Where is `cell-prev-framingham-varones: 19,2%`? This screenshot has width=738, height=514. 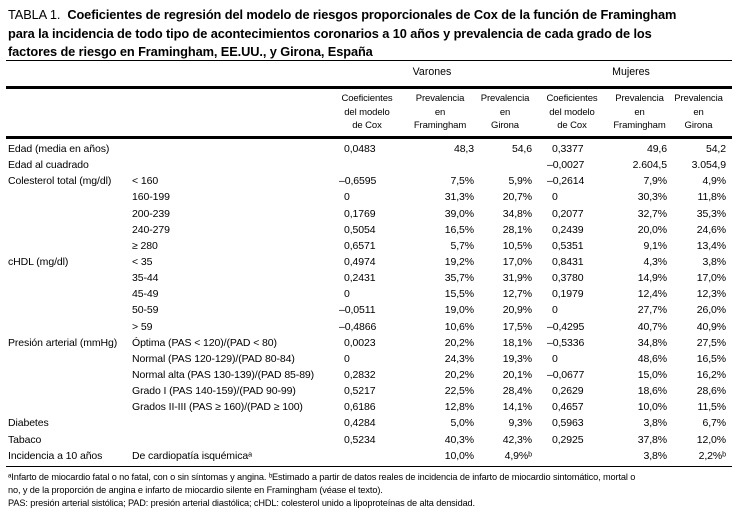 cell-prev-framingham-varones: 19,2% is located at coordinates (459, 261).